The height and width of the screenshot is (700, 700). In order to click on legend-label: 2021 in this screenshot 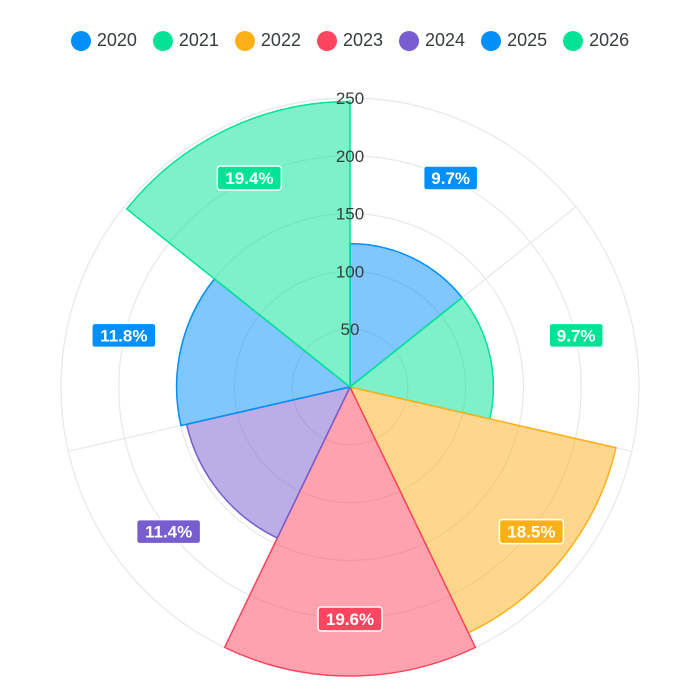, I will do `click(198, 40)`.